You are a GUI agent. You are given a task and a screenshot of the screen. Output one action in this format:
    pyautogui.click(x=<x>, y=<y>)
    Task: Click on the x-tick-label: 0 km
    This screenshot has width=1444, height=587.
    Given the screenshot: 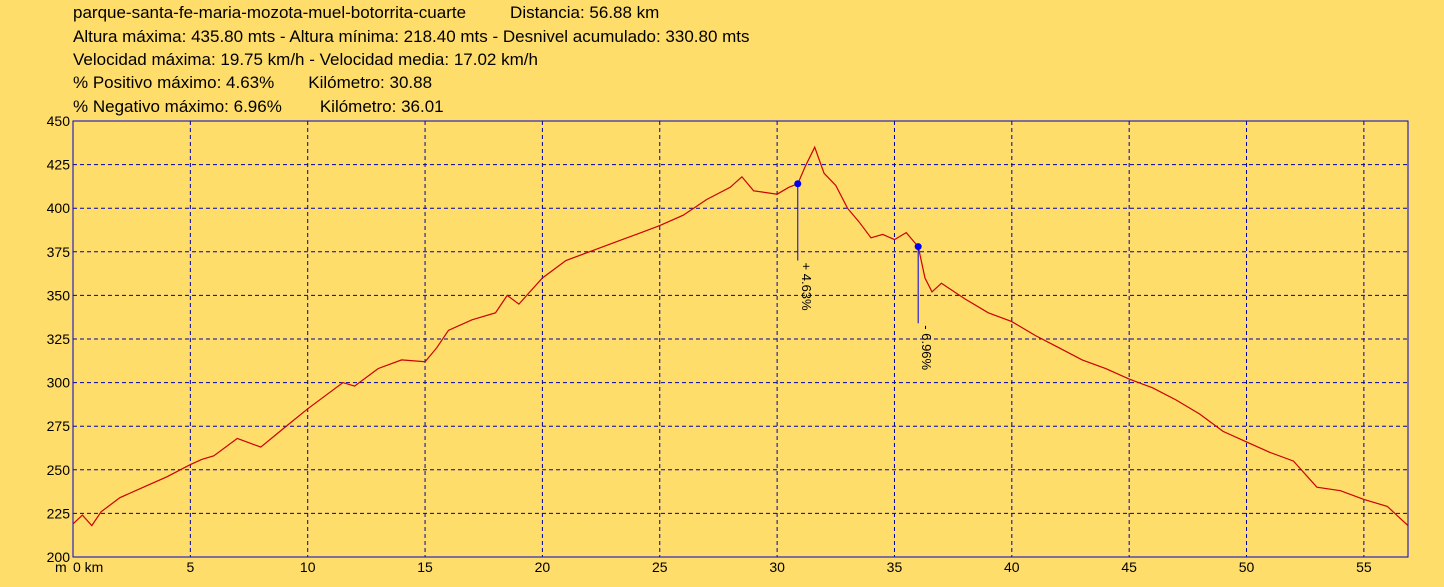 What is the action you would take?
    pyautogui.click(x=88, y=567)
    